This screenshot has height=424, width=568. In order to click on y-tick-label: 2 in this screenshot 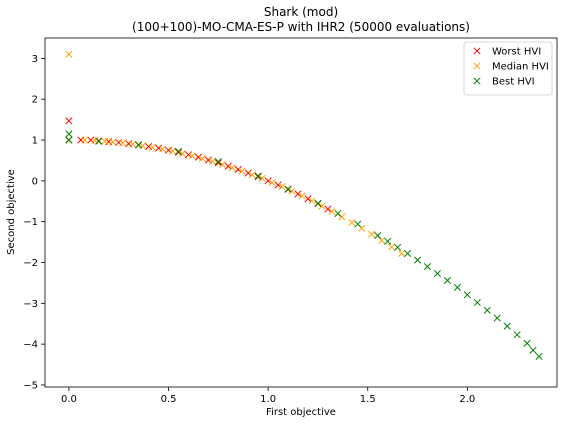, I will do `click(35, 100)`.